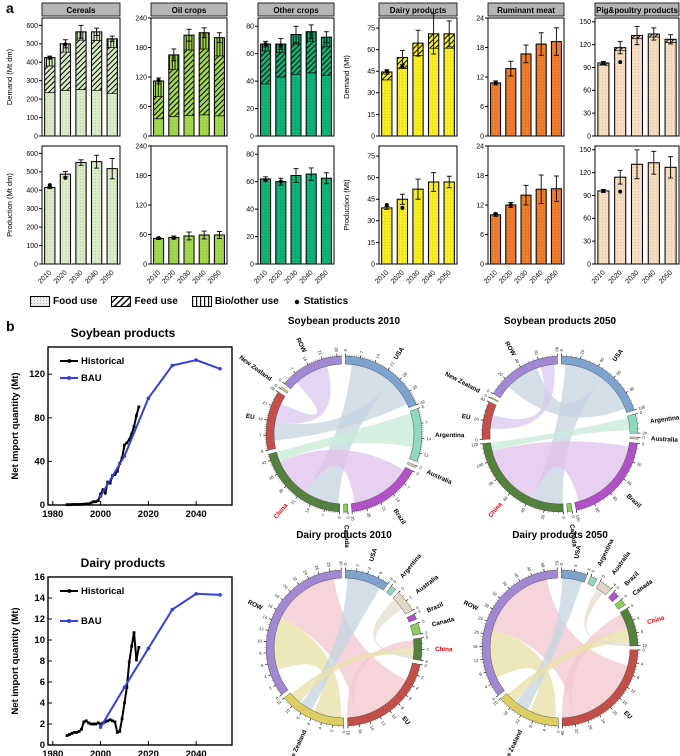 Image resolution: width=680 pixels, height=756 pixels. What do you see at coordinates (577, 731) in the screenshot?
I see `svg-text: 32` at bounding box center [577, 731].